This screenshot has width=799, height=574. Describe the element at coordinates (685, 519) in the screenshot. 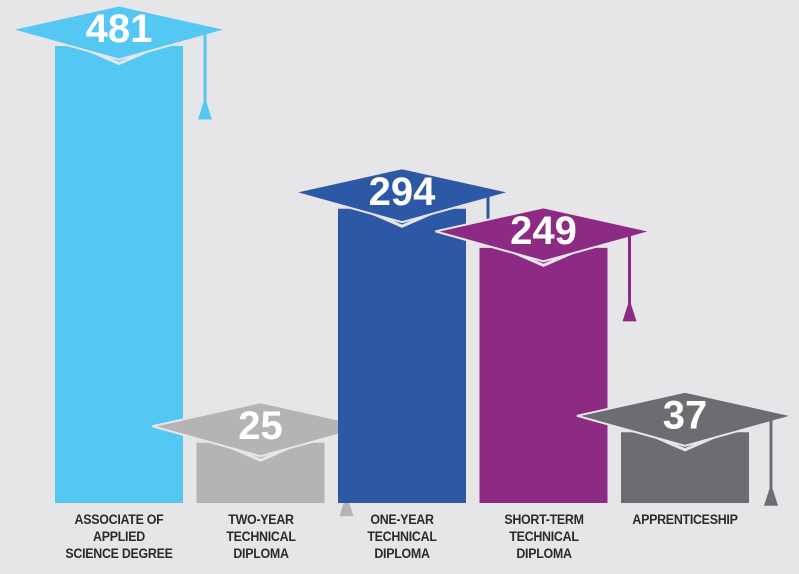

I see `category-label: APPRENTICESHIP` at that location.